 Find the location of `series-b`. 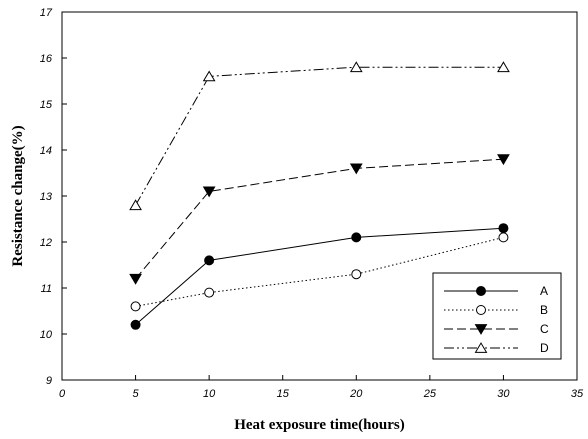

series-b is located at coordinates (319, 272).